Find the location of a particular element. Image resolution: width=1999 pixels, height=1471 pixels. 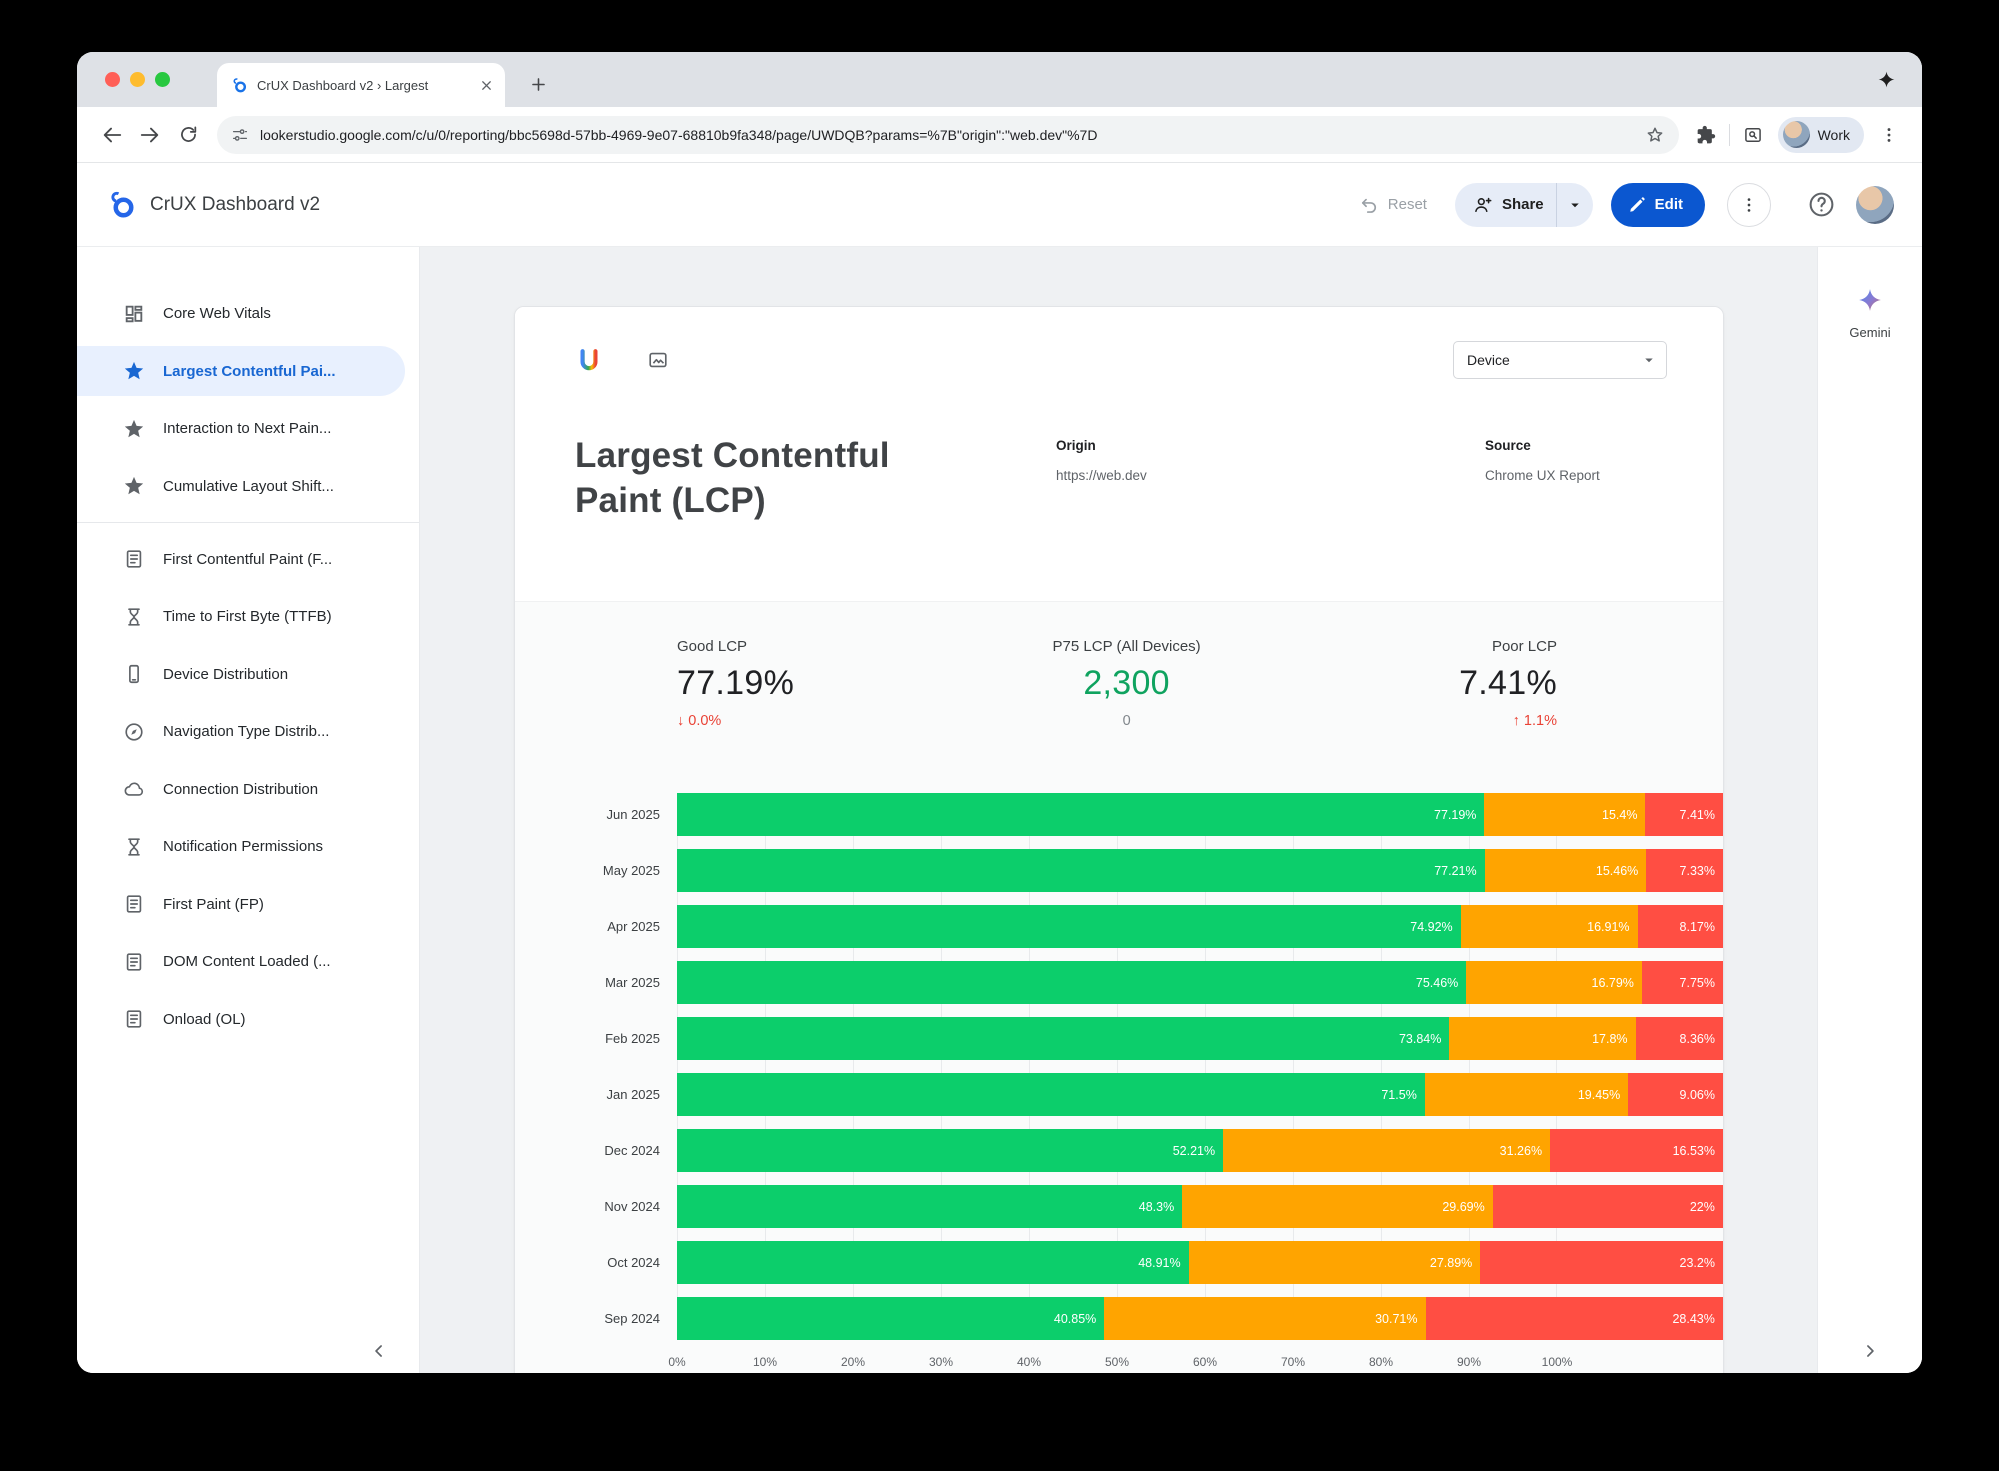

side-panel-search-icon is located at coordinates (1753, 135).